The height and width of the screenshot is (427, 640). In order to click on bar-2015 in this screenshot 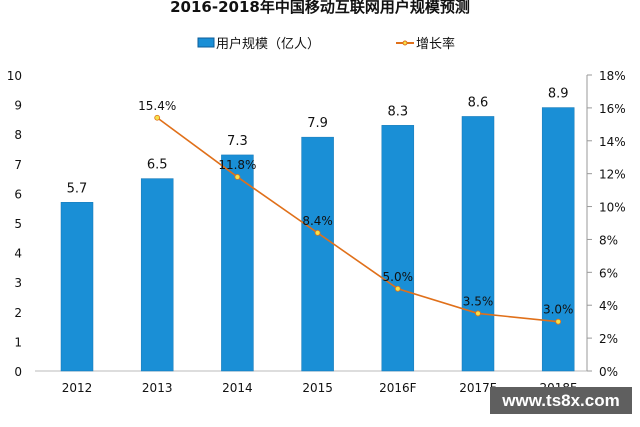, I will do `click(317, 254)`.